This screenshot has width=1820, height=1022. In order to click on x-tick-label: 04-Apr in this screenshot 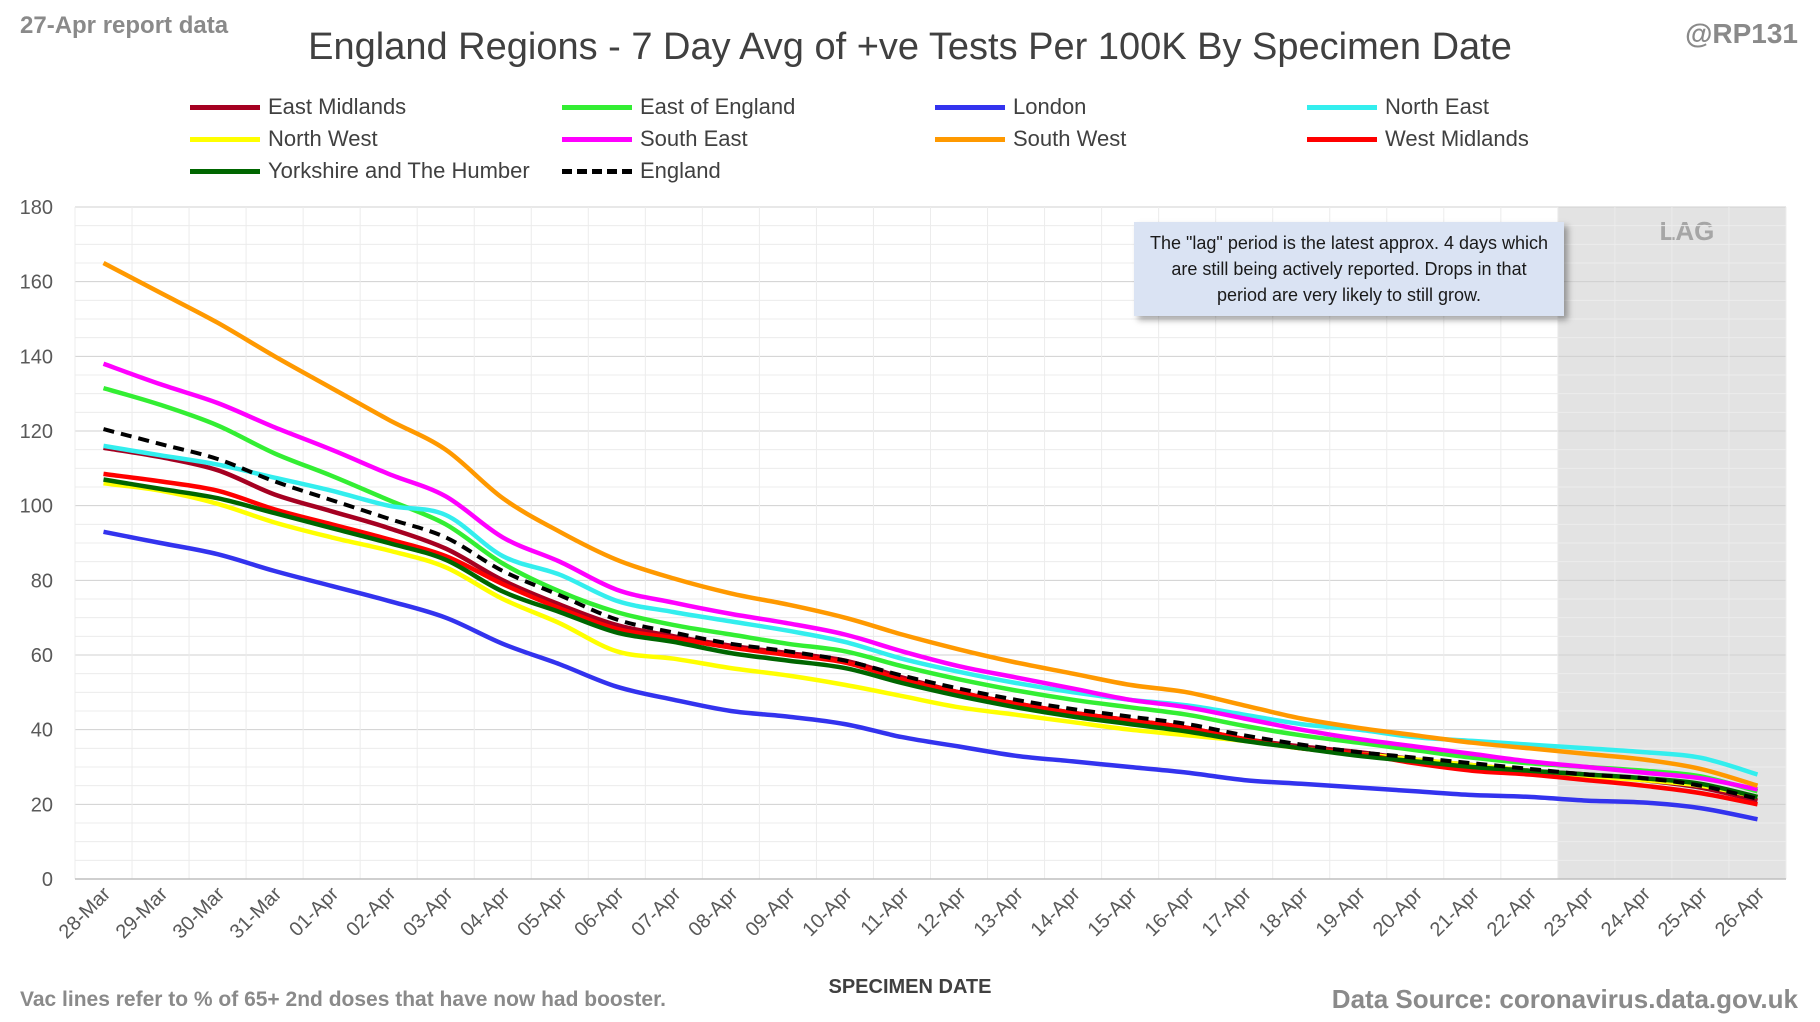, I will do `click(485, 912)`.